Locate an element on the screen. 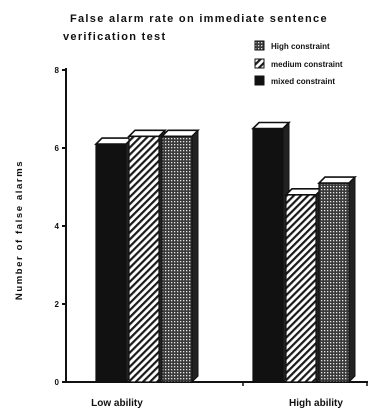  legend-item: medium constraint is located at coordinates (298, 63).